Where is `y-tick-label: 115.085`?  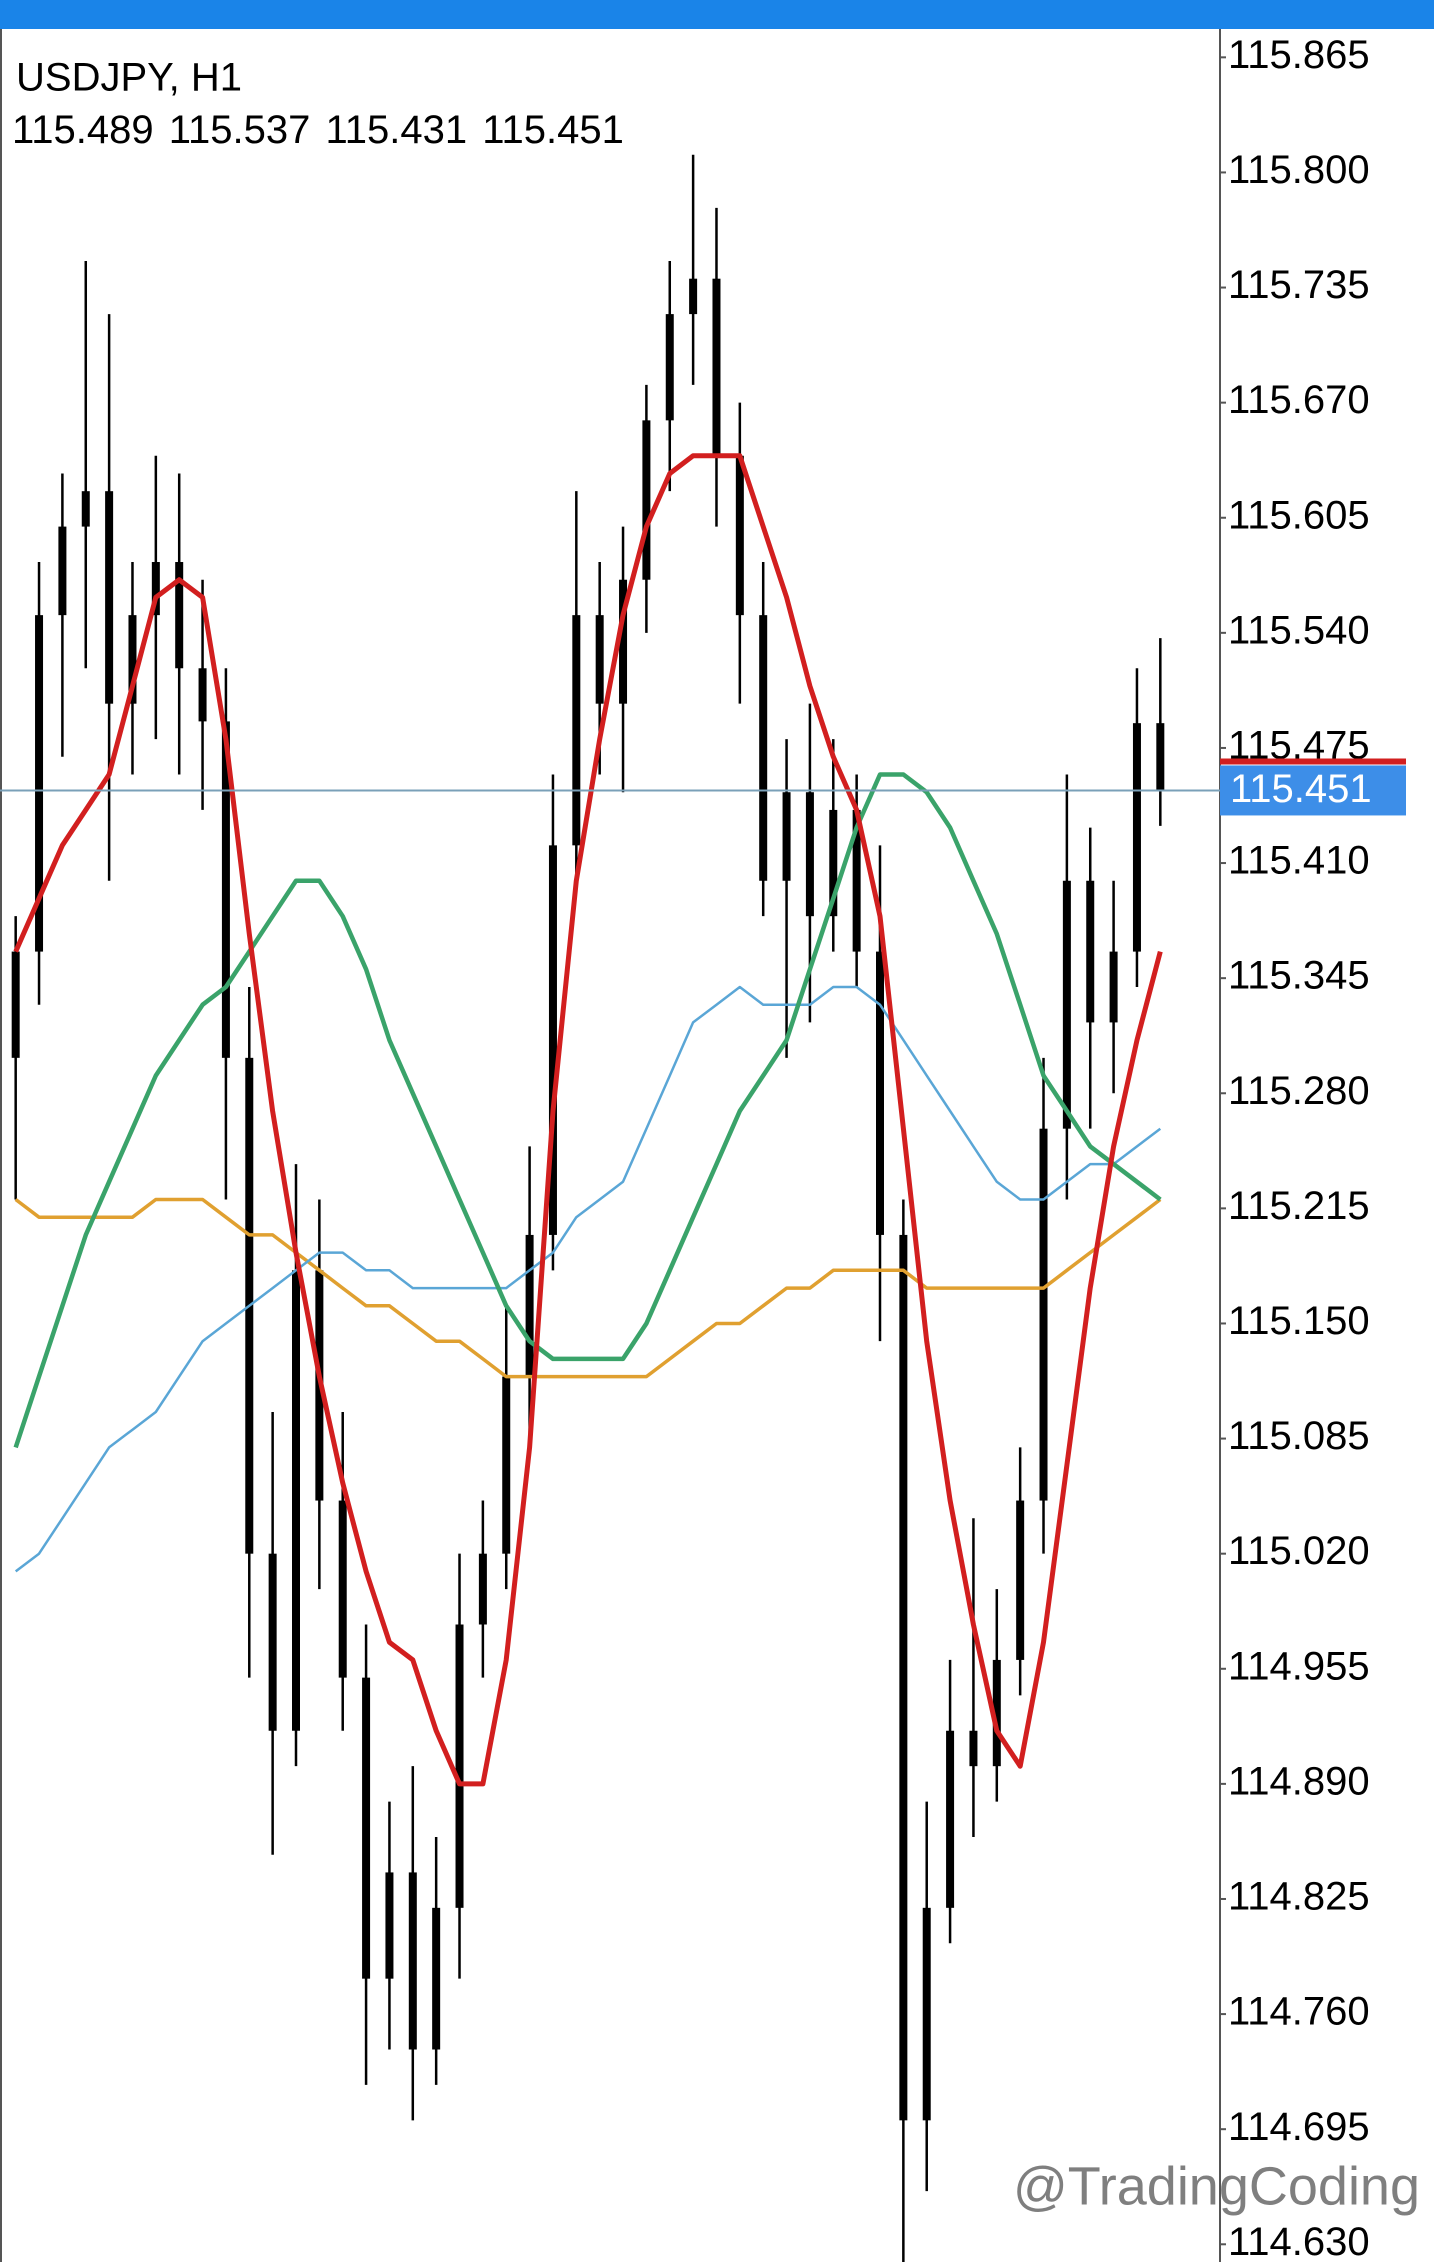
y-tick-label: 115.085 is located at coordinates (1299, 1436).